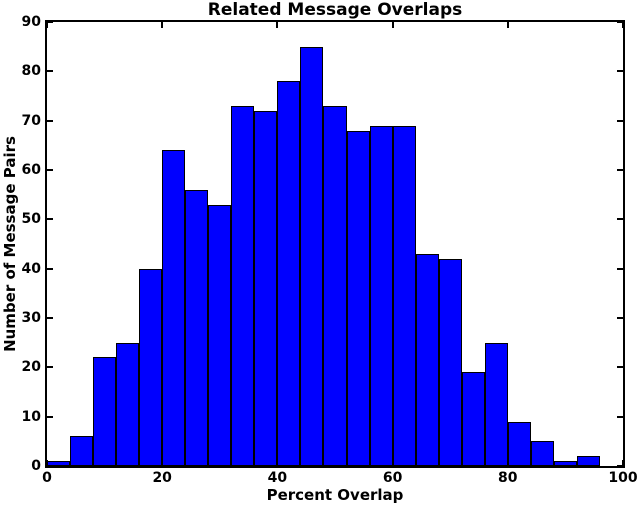 This screenshot has width=640, height=506. Describe the element at coordinates (335, 10) in the screenshot. I see `chart-title: Related Message Overlaps` at that location.